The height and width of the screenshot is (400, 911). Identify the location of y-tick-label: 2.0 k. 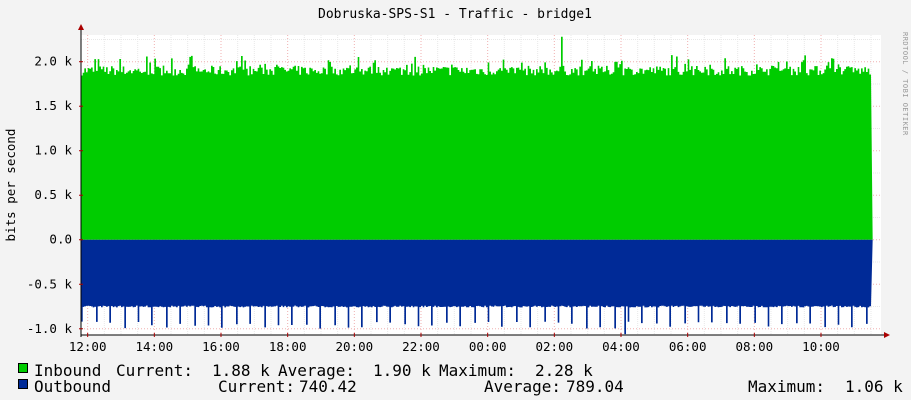
(53, 61).